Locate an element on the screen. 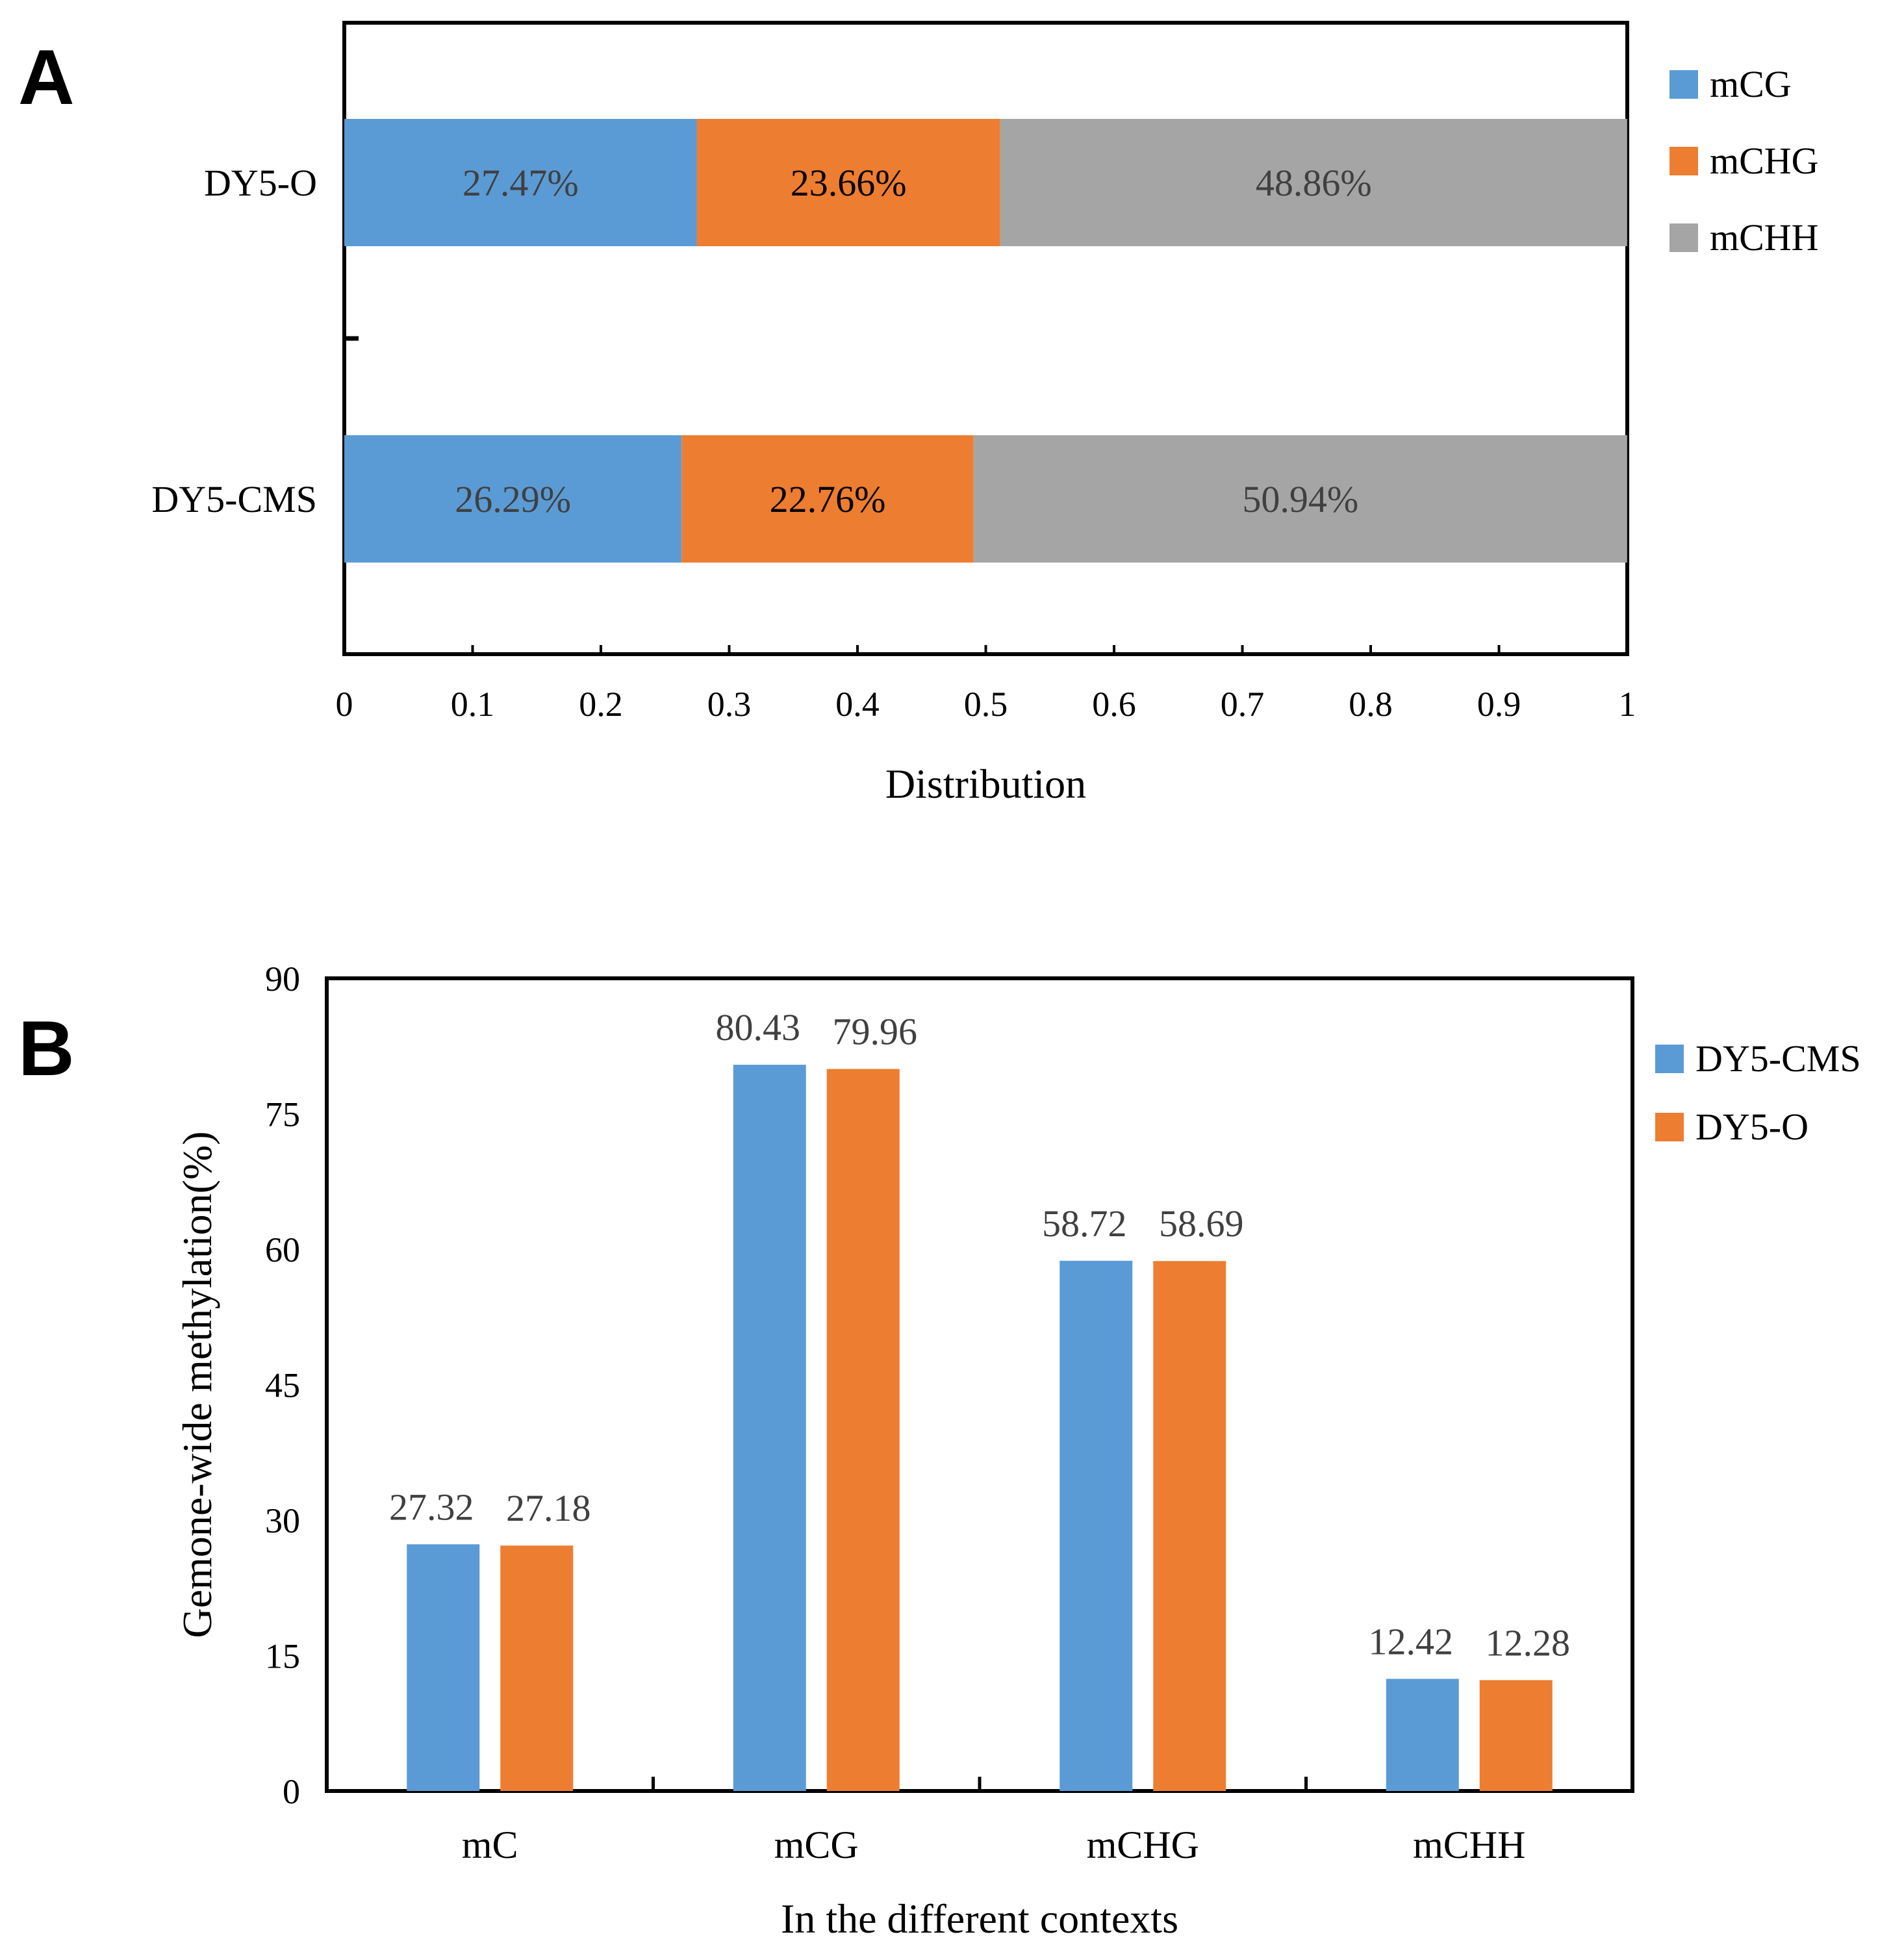 The height and width of the screenshot is (1956, 1904). x-tick-label: 0.8 is located at coordinates (1371, 704).